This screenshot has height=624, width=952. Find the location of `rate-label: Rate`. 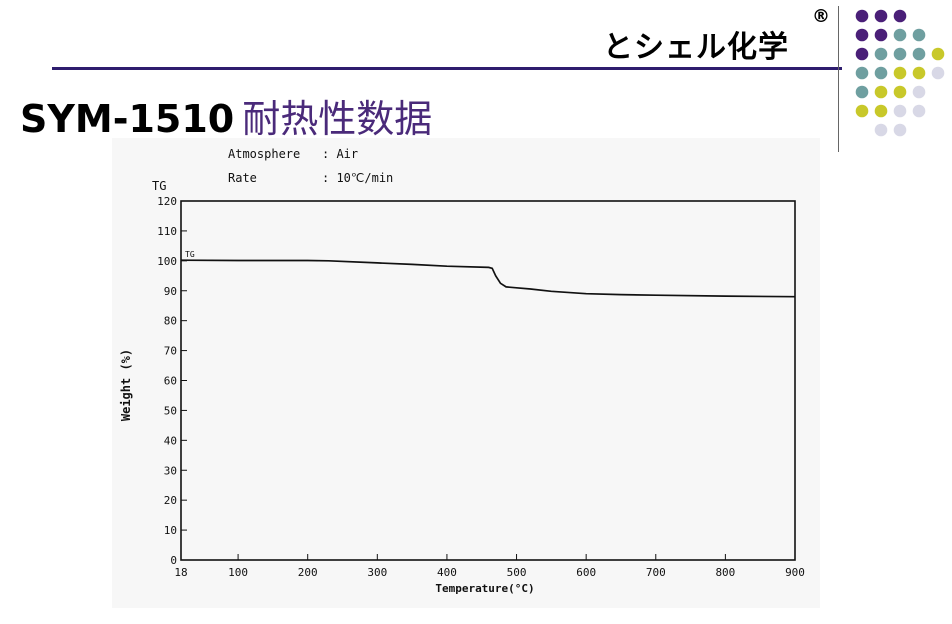

rate-label: Rate is located at coordinates (242, 178).